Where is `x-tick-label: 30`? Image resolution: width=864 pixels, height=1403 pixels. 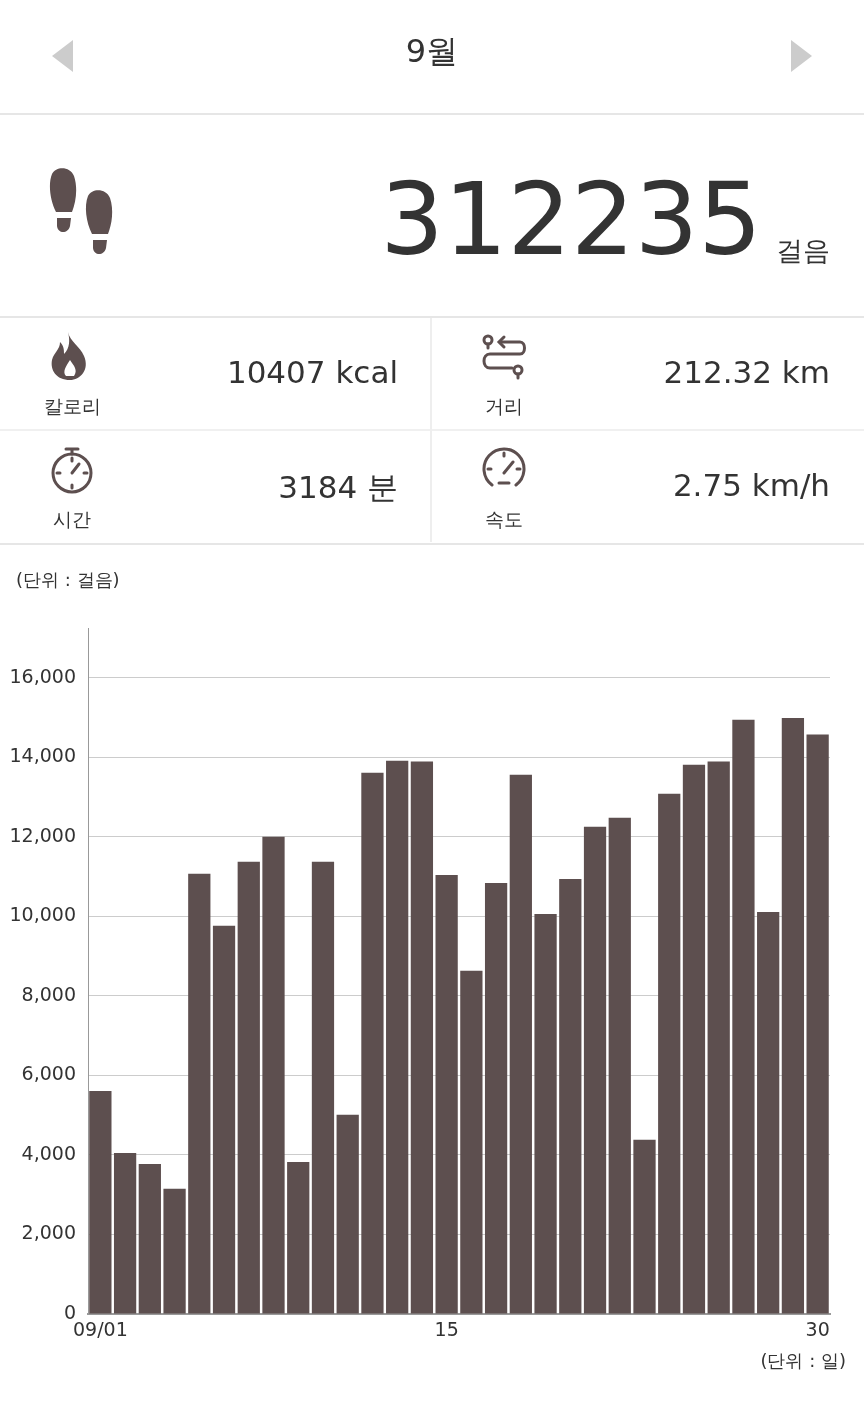
x-tick-label: 30 is located at coordinates (817, 1329).